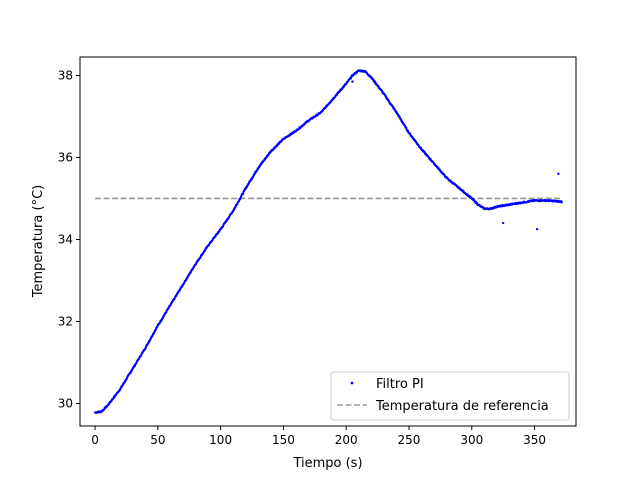 The width and height of the screenshot is (640, 478). What do you see at coordinates (65, 239) in the screenshot?
I see `y-tick-label: 34` at bounding box center [65, 239].